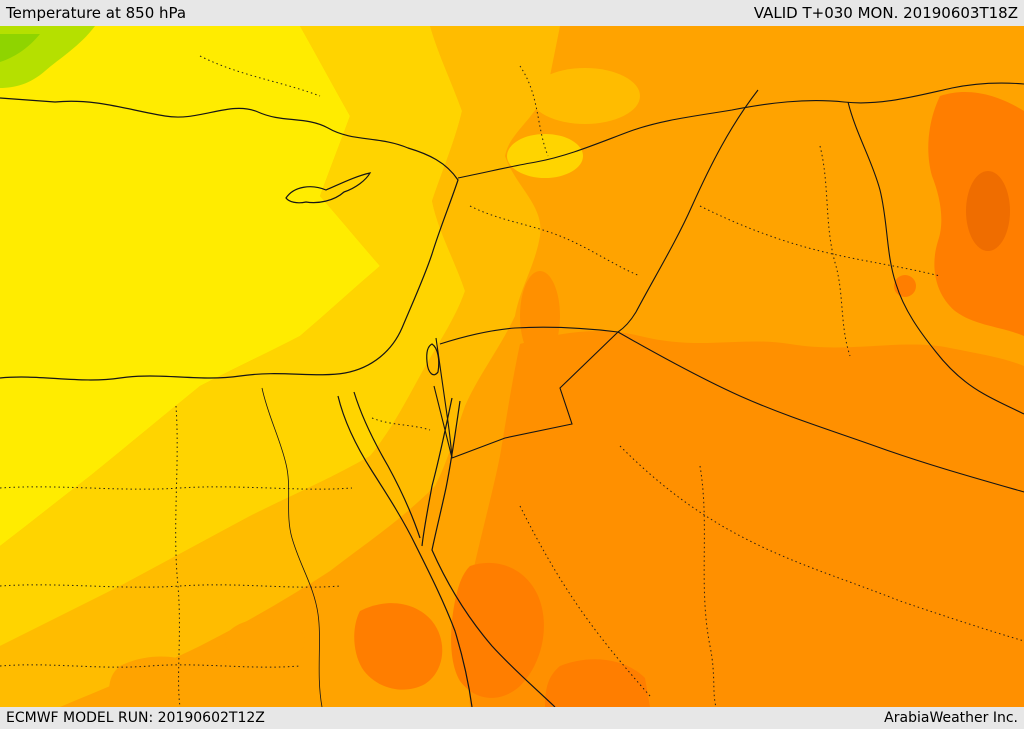 The image size is (1024, 729). I want to click on gold-border-patch, so click(545, 156).